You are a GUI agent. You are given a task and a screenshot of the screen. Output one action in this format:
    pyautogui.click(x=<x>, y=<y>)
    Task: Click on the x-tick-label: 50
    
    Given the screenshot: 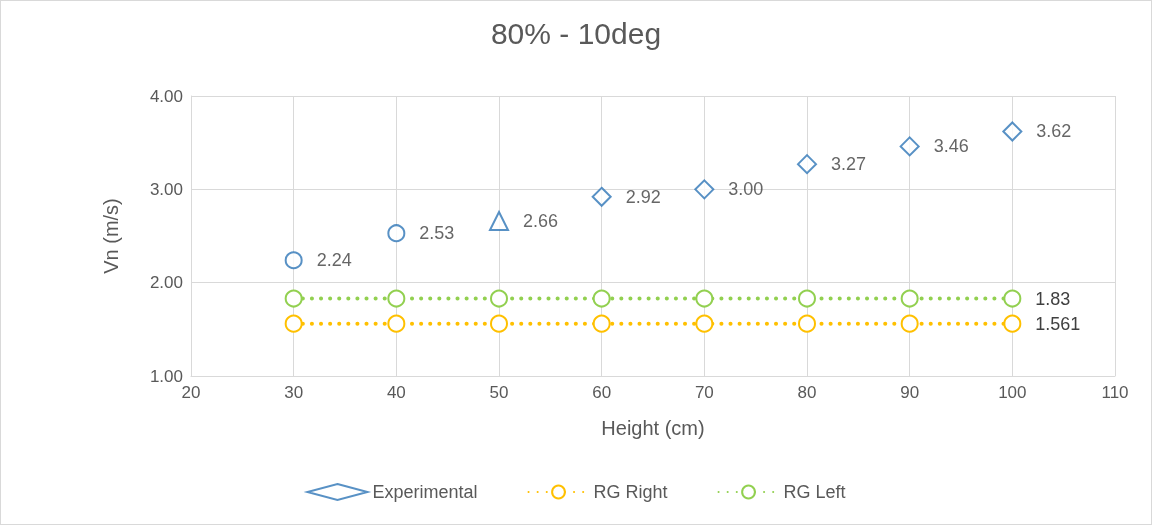 What is the action you would take?
    pyautogui.click(x=499, y=392)
    